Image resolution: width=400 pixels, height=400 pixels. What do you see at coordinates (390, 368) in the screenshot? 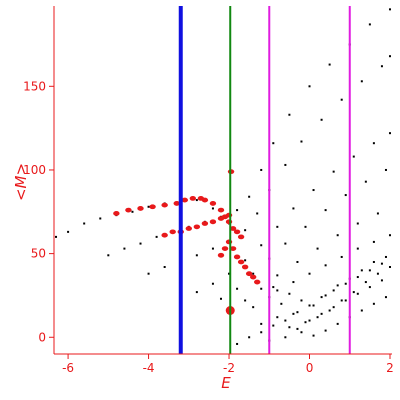
I see `x-tick-label: 2` at bounding box center [390, 368].